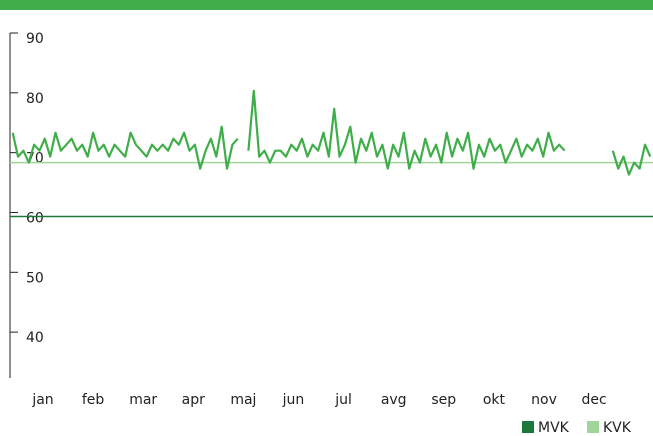  What do you see at coordinates (35, 338) in the screenshot?
I see `y-tick-label: 40` at bounding box center [35, 338].